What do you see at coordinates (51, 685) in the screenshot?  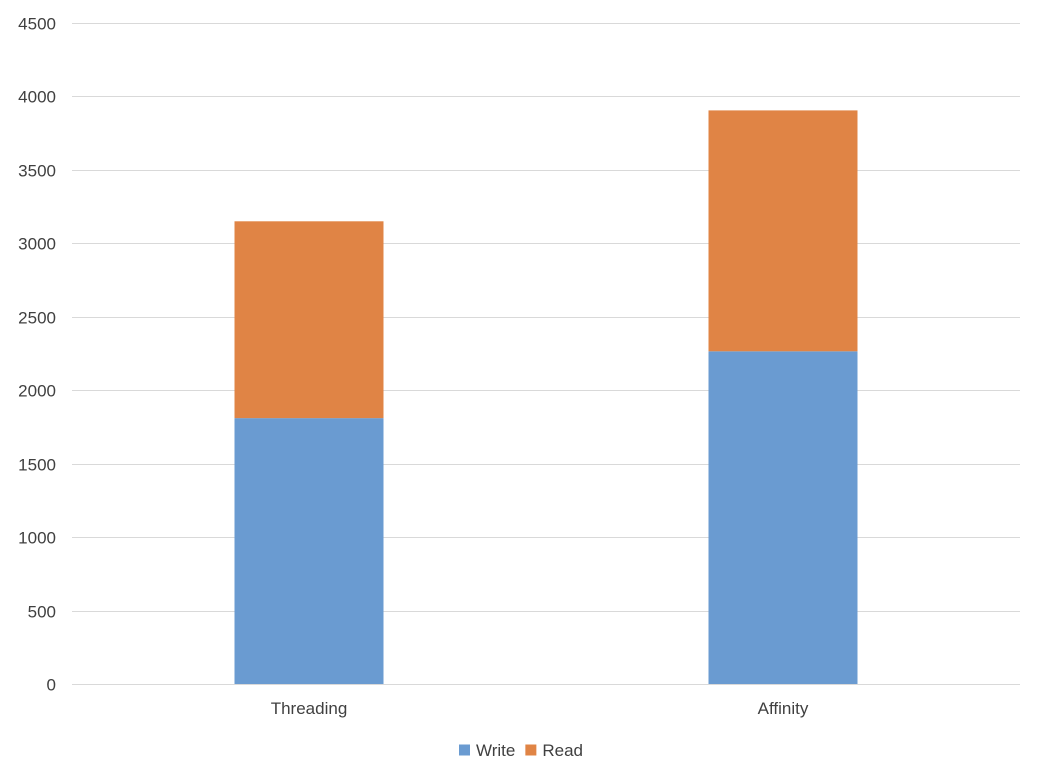 I see `y-tick-label: 0` at bounding box center [51, 685].